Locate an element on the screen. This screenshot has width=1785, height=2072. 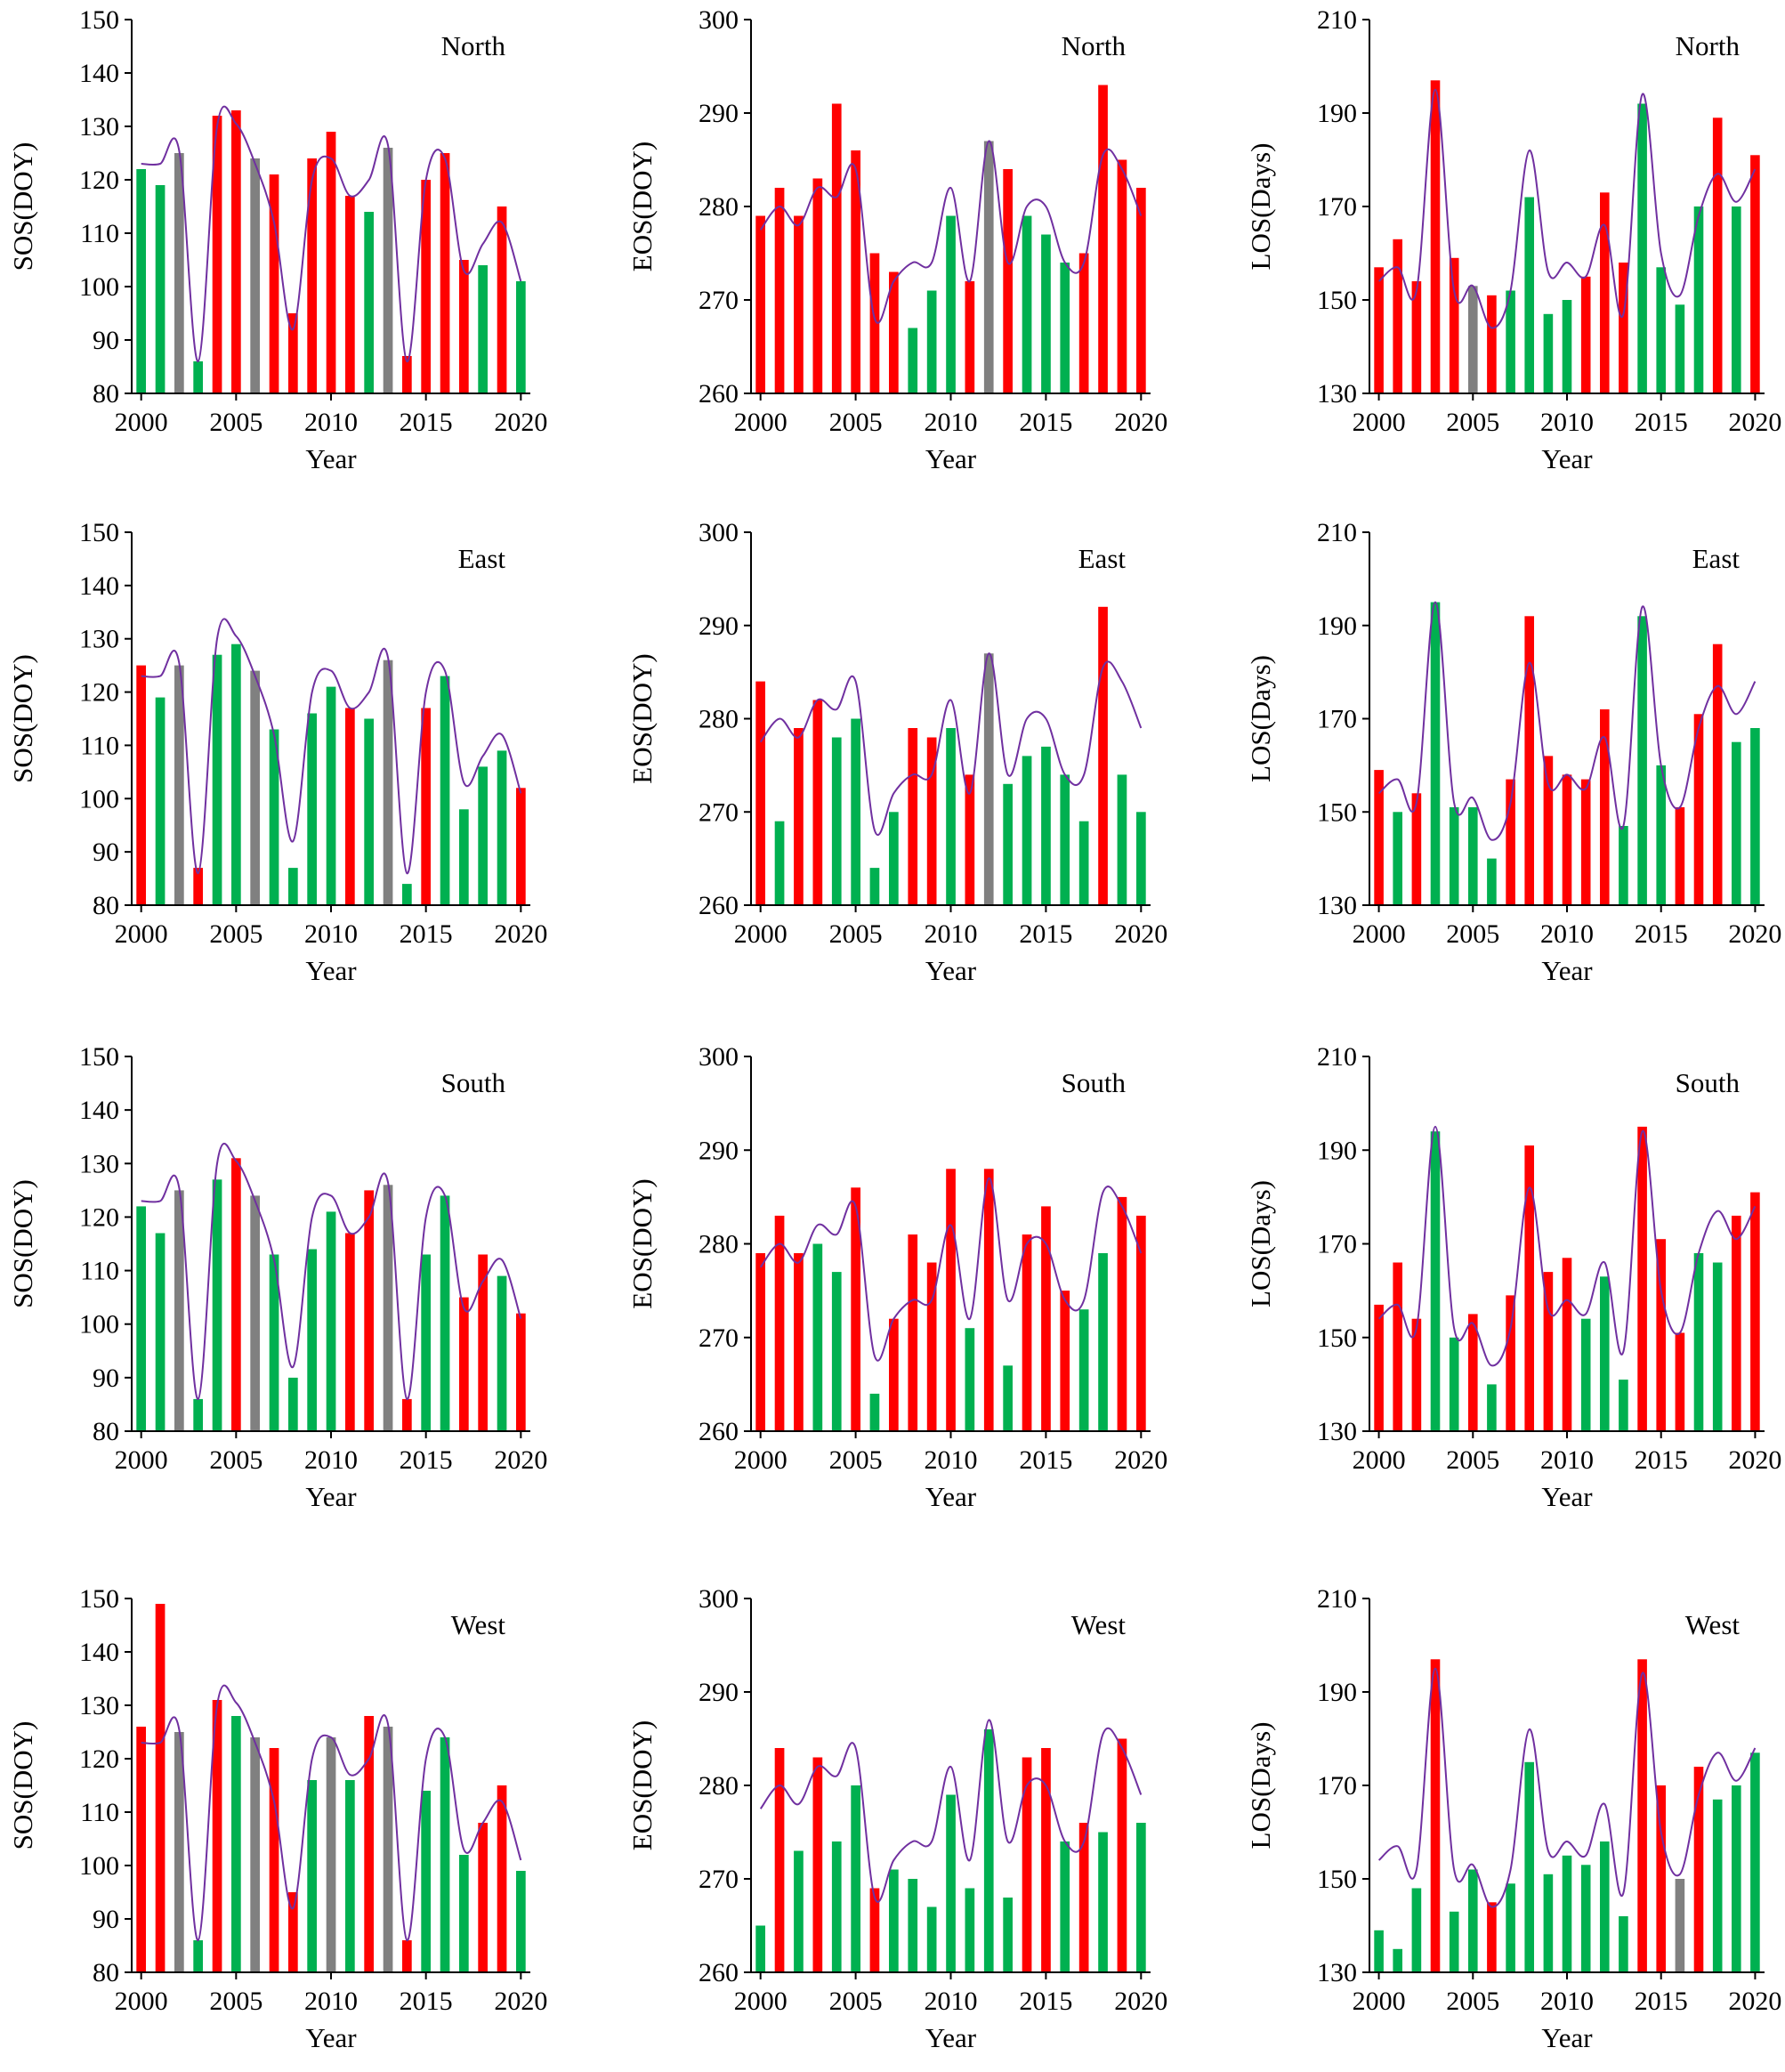
y-tick-label: 130 is located at coordinates (1337, 394).